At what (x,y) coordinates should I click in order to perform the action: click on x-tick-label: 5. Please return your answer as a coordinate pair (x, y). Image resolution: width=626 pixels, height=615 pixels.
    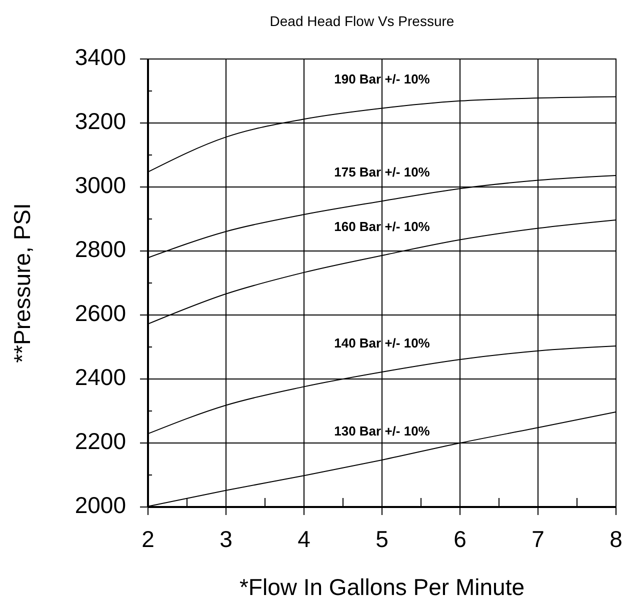
    Looking at the image, I should click on (382, 539).